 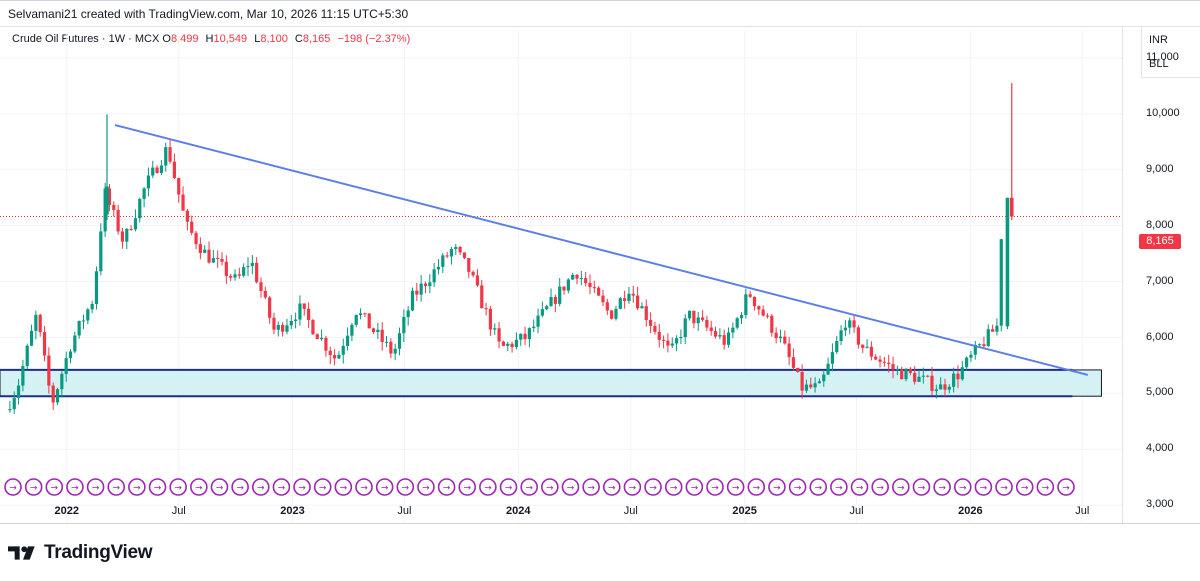 What do you see at coordinates (942, 487) in the screenshot?
I see `event-icon-45: →` at bounding box center [942, 487].